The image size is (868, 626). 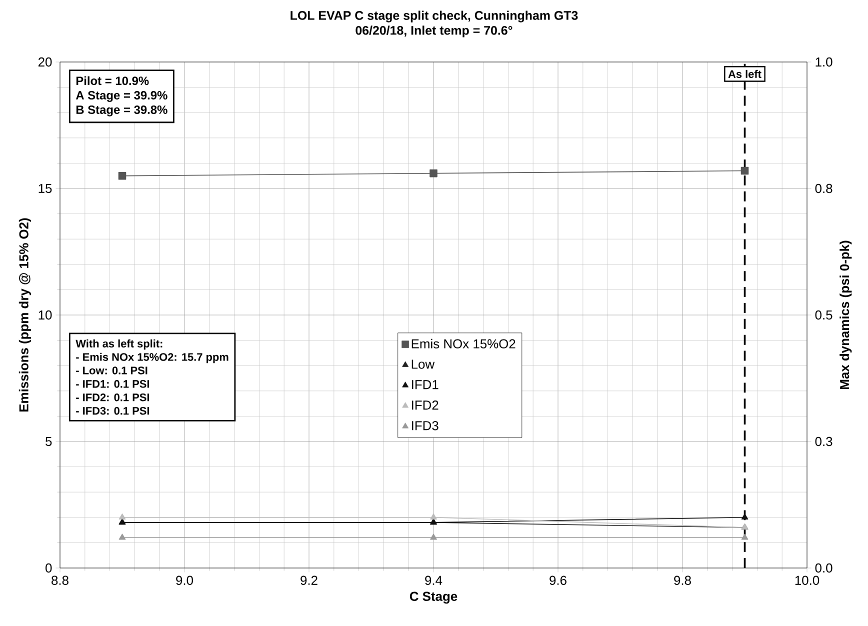 What do you see at coordinates (434, 598) in the screenshot?
I see `x-axis-title: C Stage` at bounding box center [434, 598].